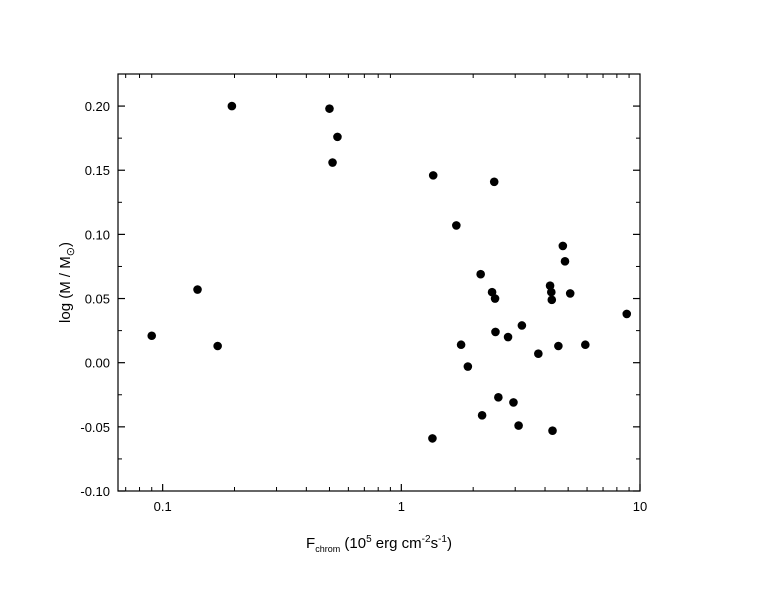 This screenshot has height=597, width=771. Describe the element at coordinates (163, 506) in the screenshot. I see `x-tick-label: 0.1` at that location.